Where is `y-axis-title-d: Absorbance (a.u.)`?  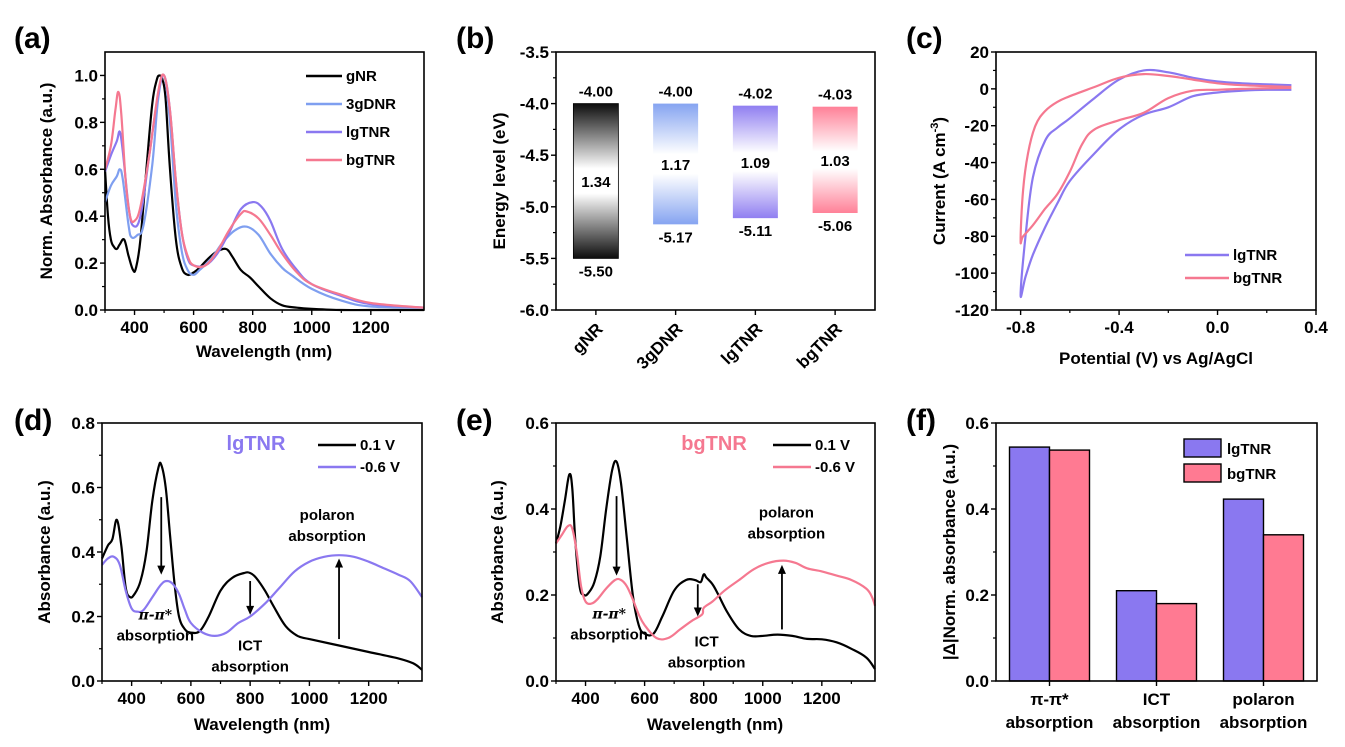 y-axis-title-d: Absorbance (a.u.) is located at coordinates (44, 552).